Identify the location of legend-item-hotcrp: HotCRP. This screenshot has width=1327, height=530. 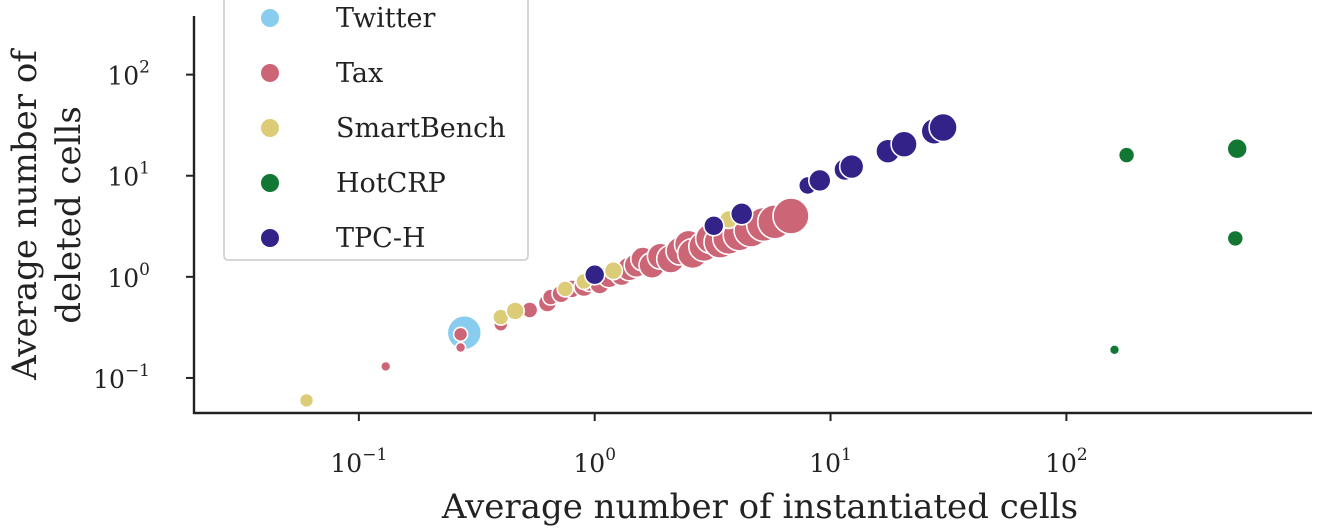
(353, 183).